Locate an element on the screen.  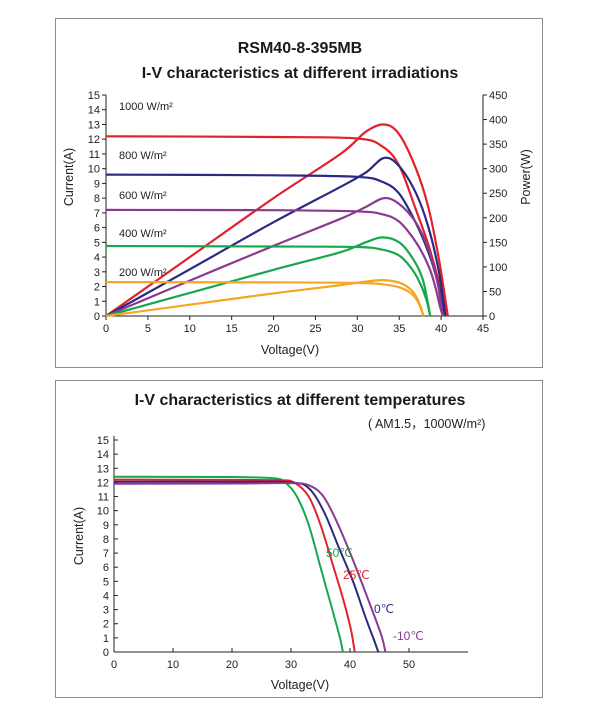
series-label-600: 600 W/m² is located at coordinates (143, 196).